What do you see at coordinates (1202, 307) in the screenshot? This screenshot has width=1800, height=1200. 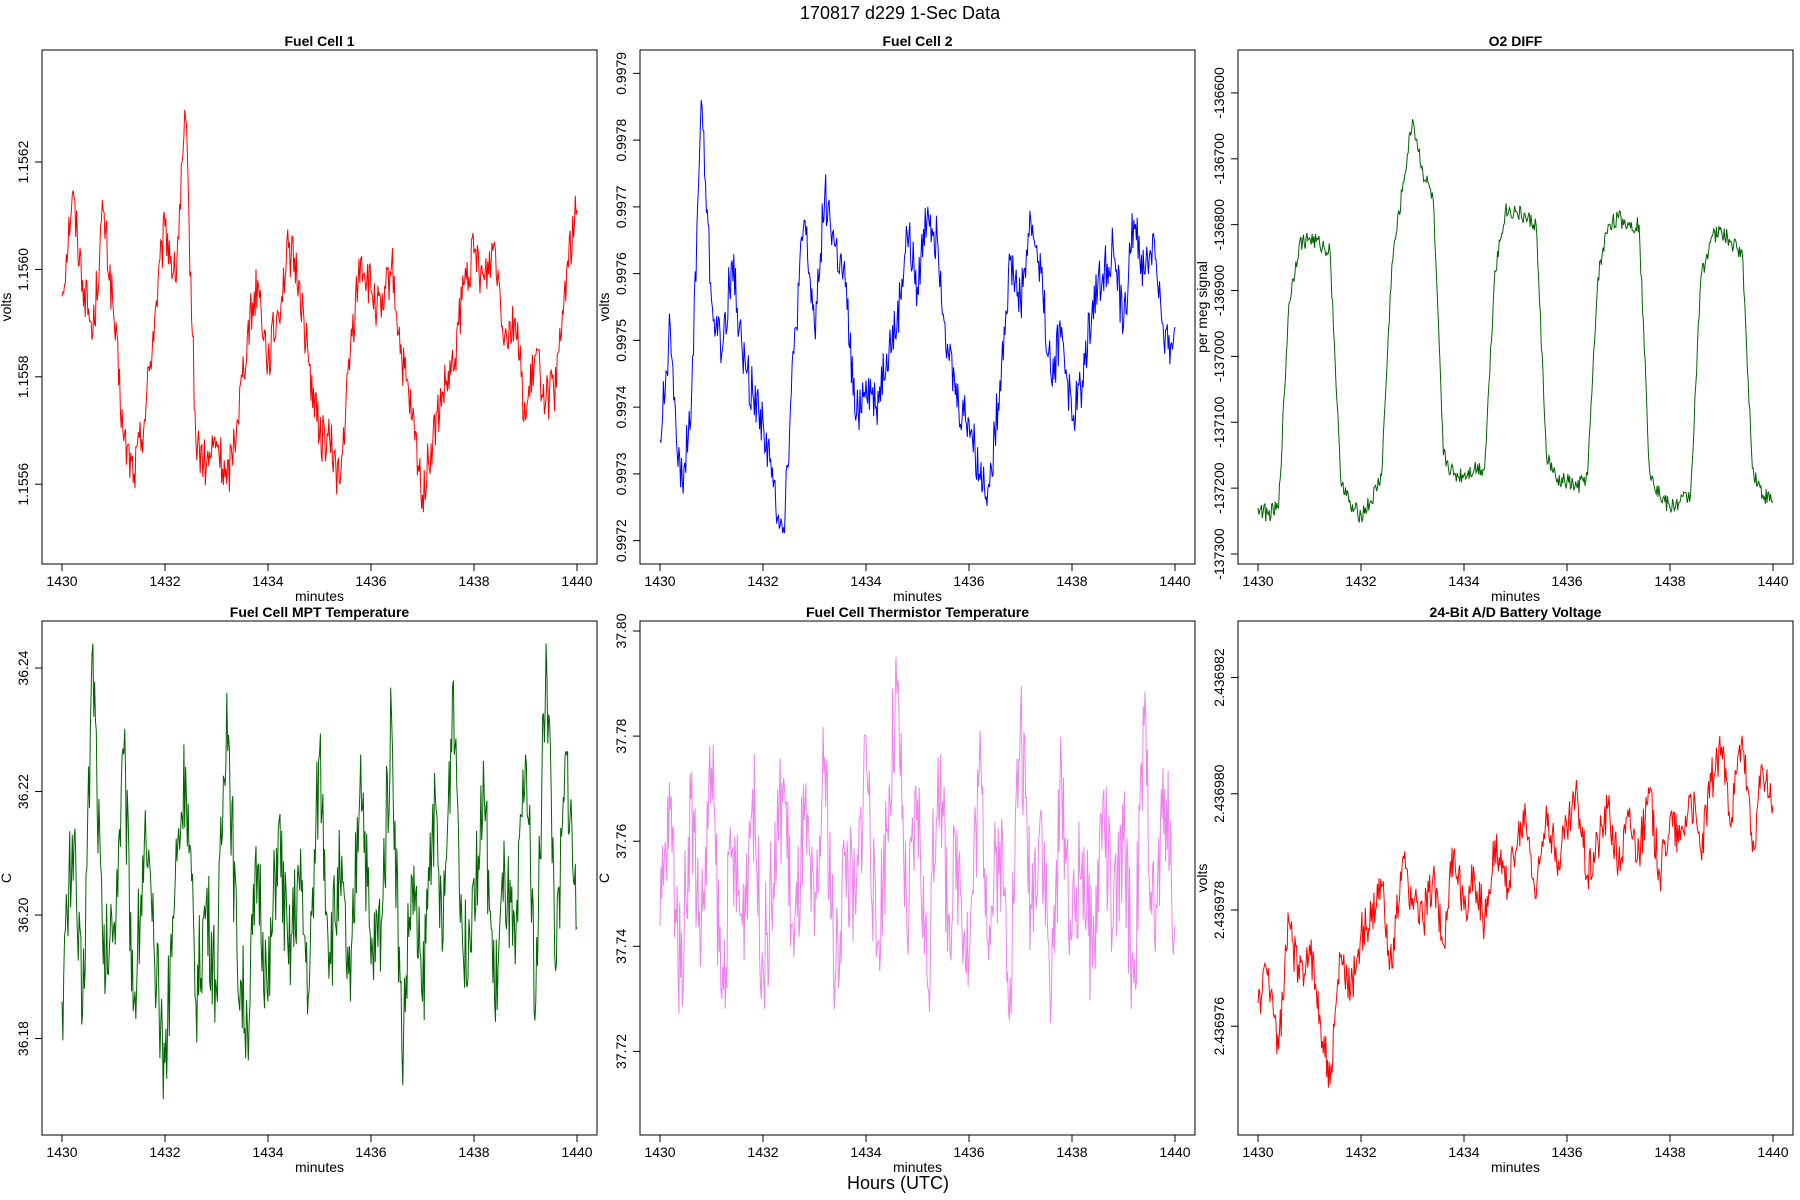 I see `y-axis-label: per meg signal` at bounding box center [1202, 307].